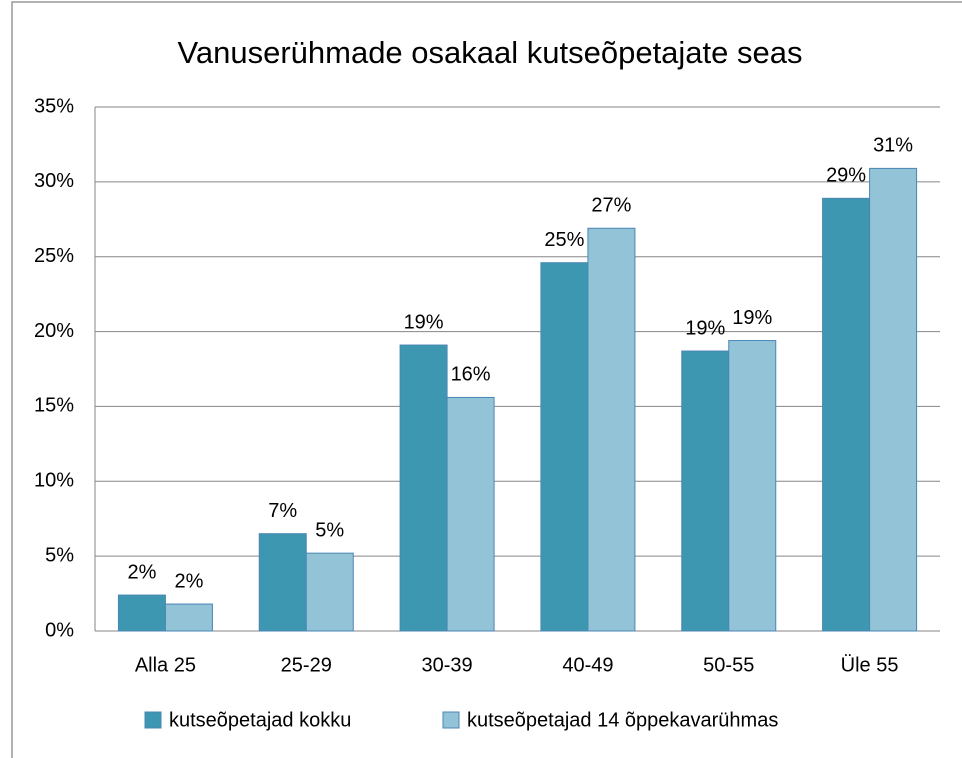 Image resolution: width=962 pixels, height=758 pixels. What do you see at coordinates (282, 511) in the screenshot?
I see `data-label: 7%` at bounding box center [282, 511].